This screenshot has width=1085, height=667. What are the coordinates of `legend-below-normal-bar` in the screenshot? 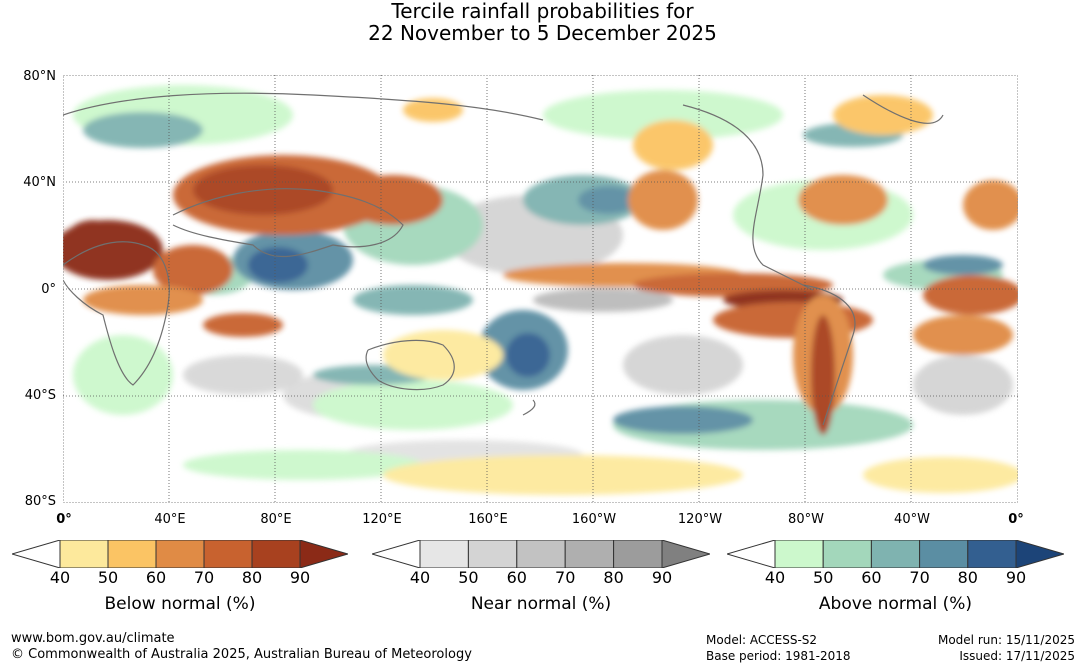 It's located at (180, 554).